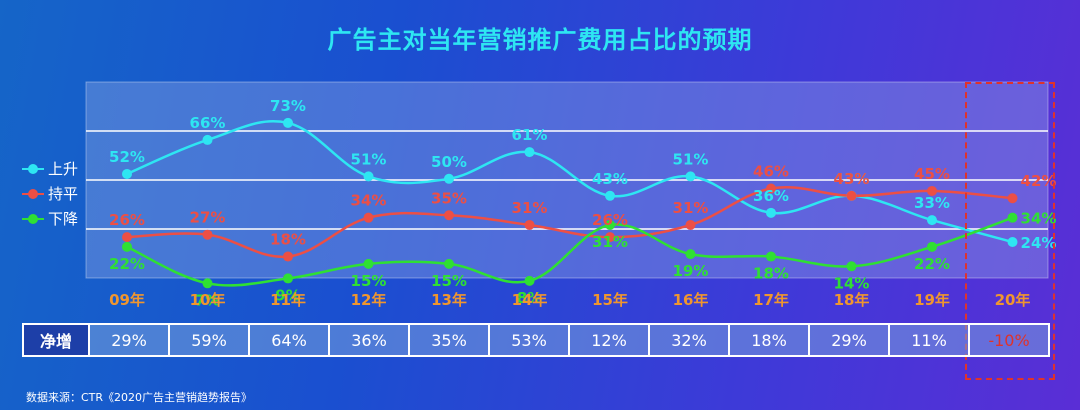  Describe the element at coordinates (771, 300) in the screenshot. I see `x-tick-label: 17年` at that location.